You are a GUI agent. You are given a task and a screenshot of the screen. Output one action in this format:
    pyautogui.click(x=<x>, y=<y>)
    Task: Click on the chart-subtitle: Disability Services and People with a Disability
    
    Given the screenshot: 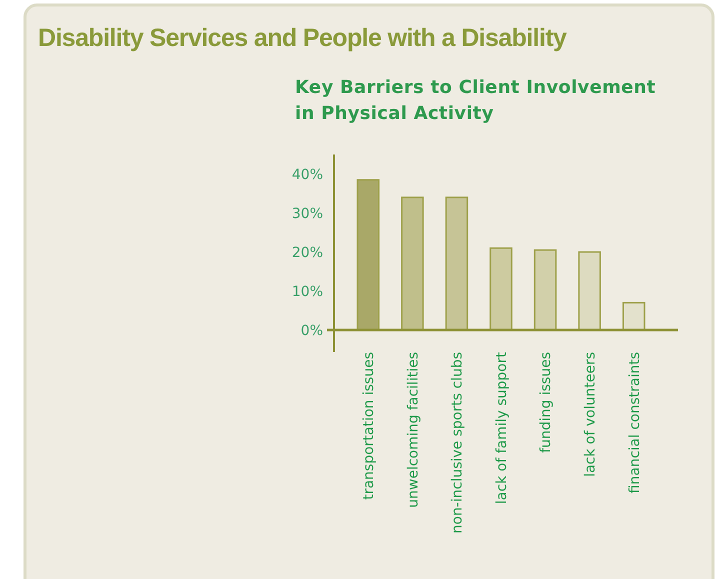 What is the action you would take?
    pyautogui.click(x=303, y=38)
    